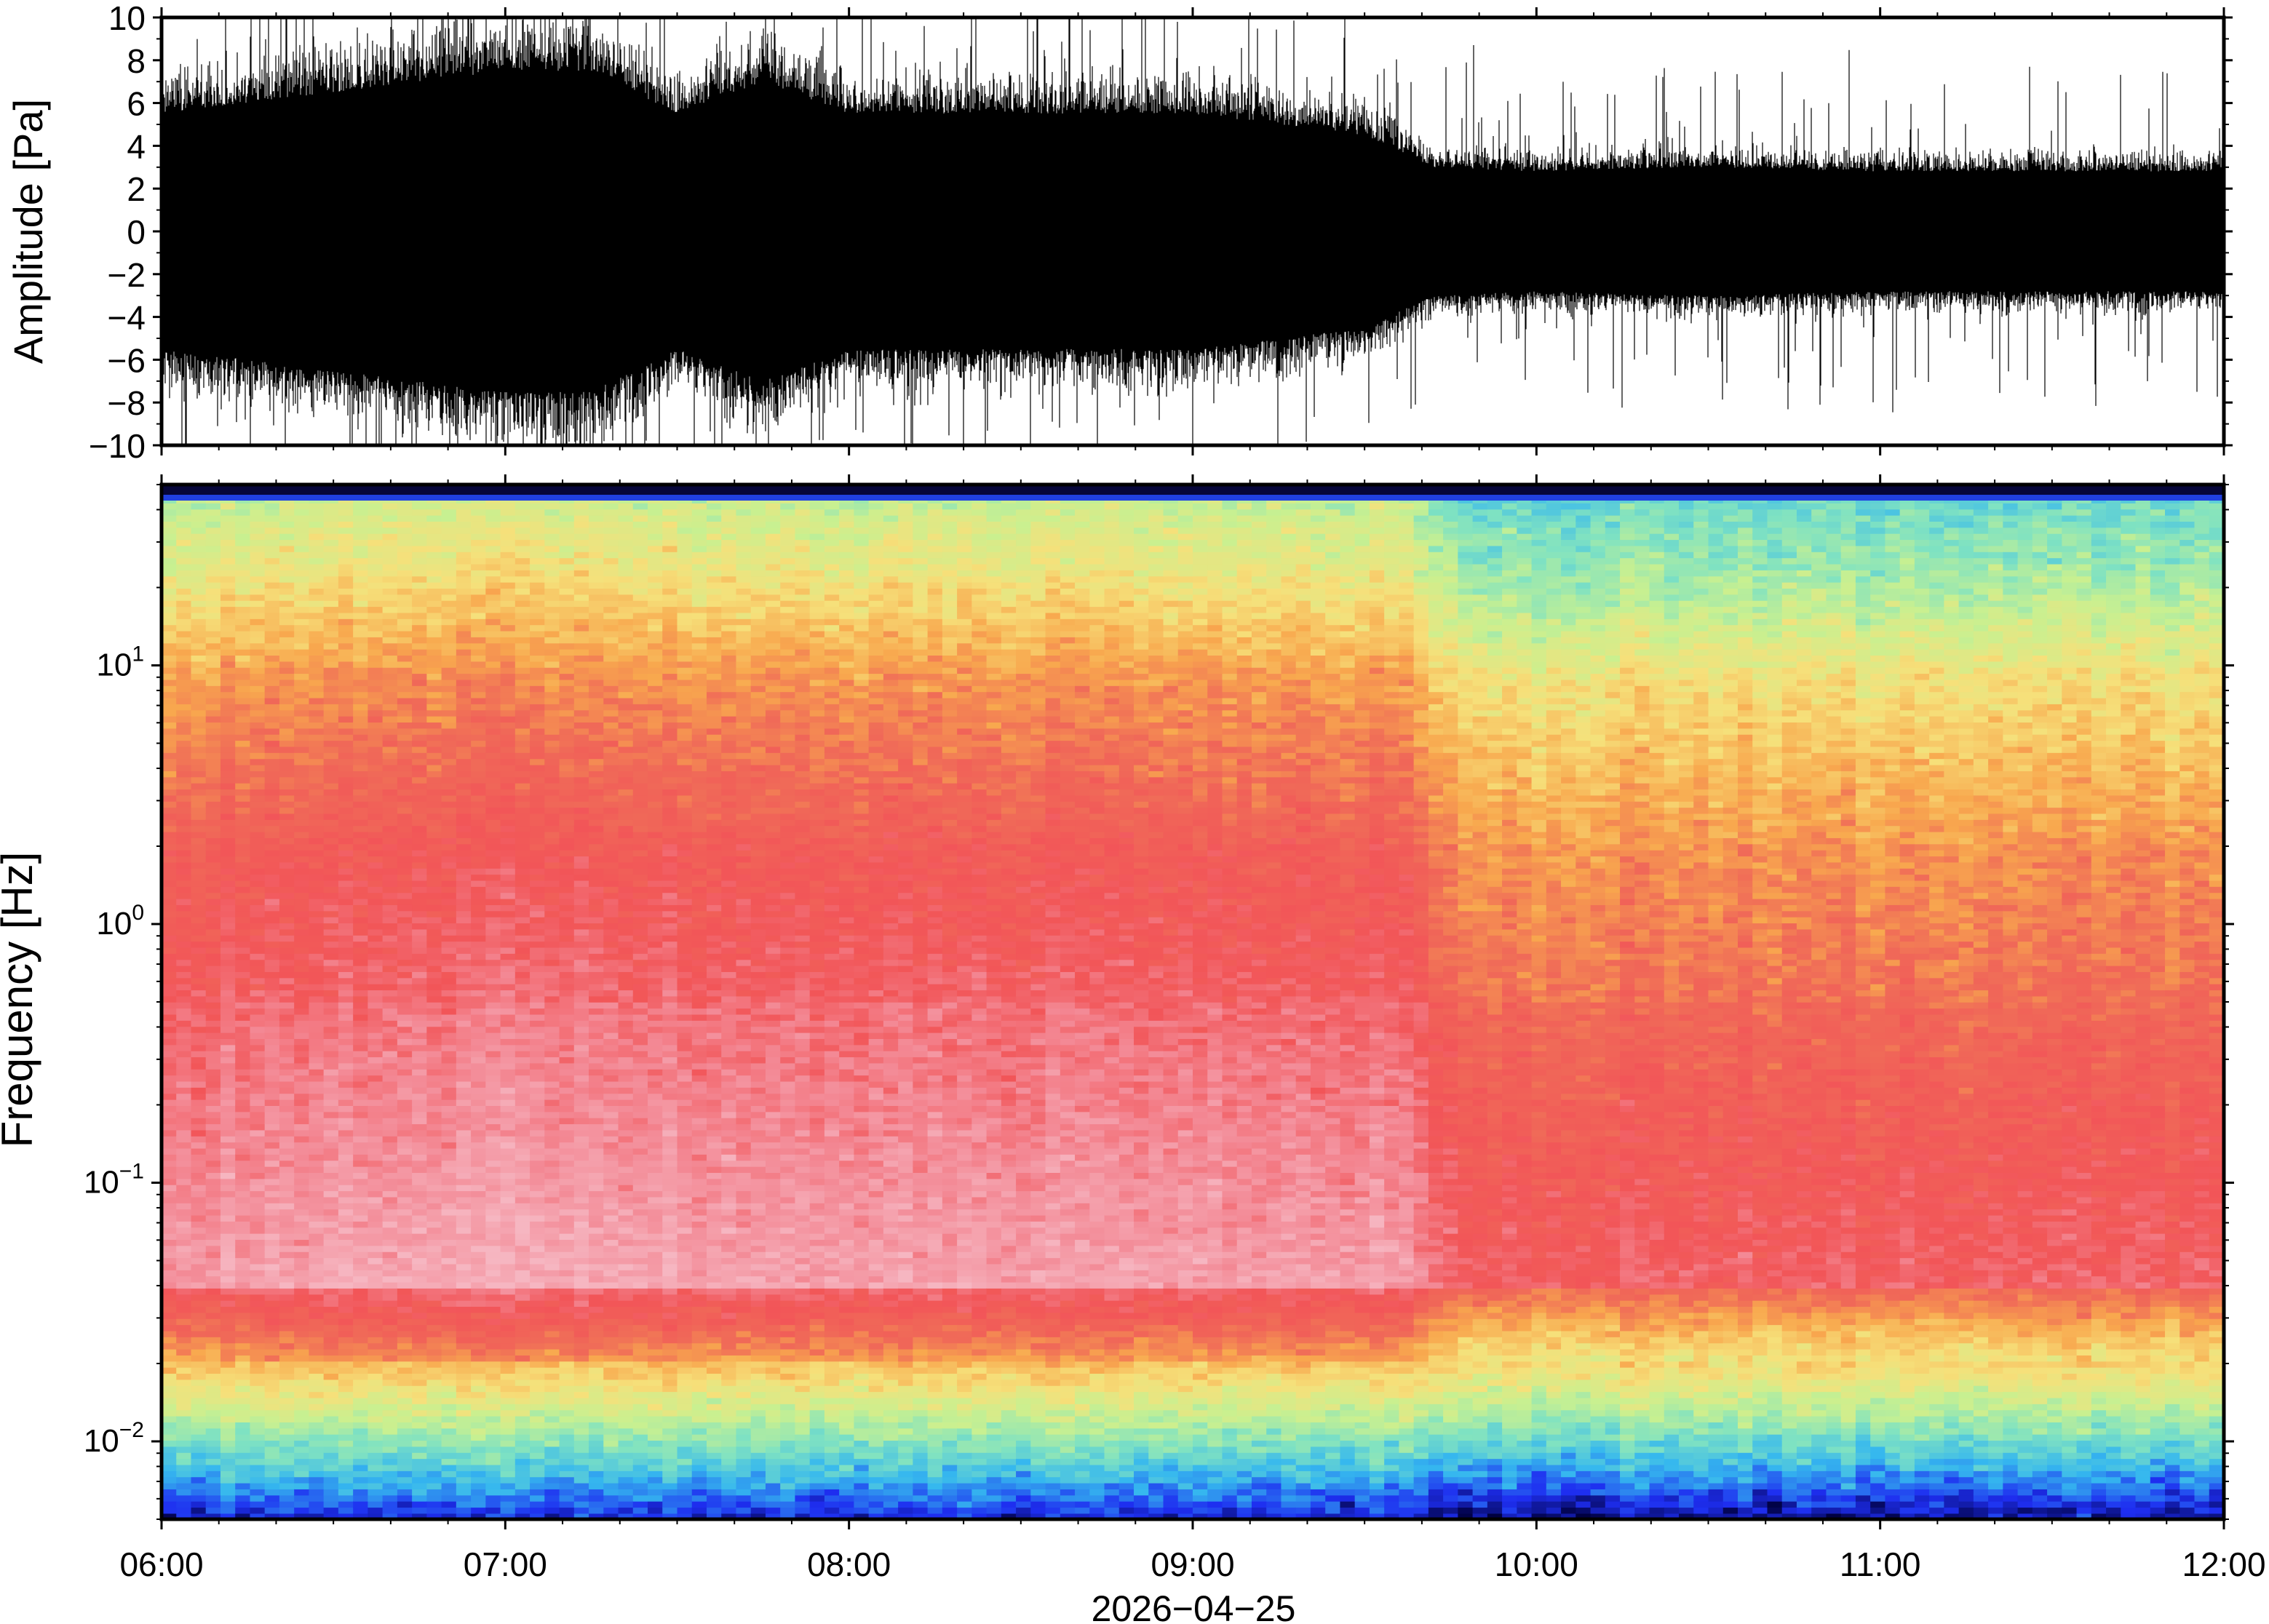 The image size is (2269, 1624). What do you see at coordinates (137, 104) in the screenshot?
I see `waveform-ytick-label: 6` at bounding box center [137, 104].